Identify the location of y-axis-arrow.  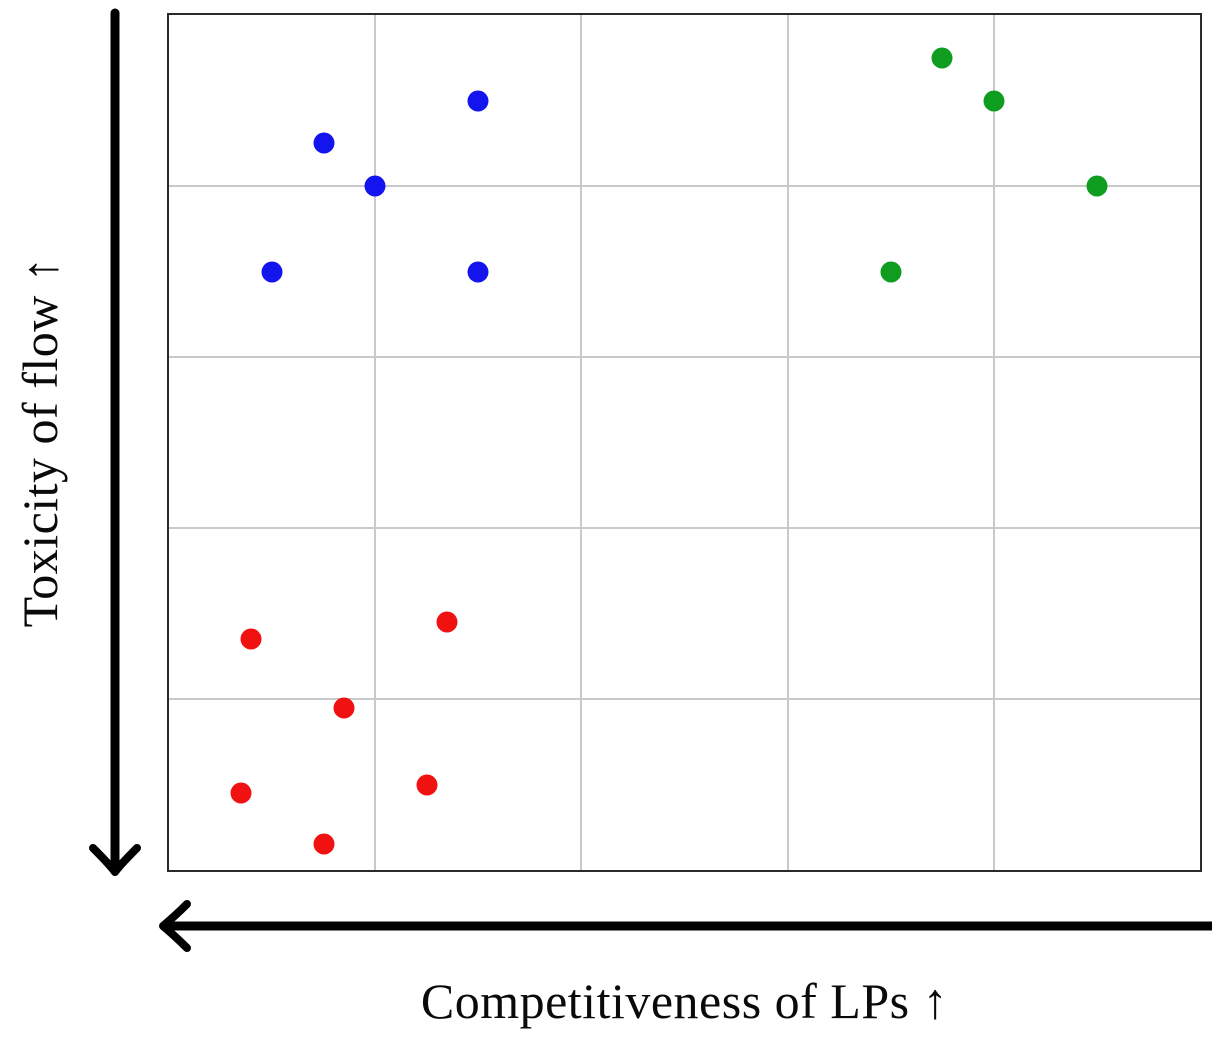
(115, 442).